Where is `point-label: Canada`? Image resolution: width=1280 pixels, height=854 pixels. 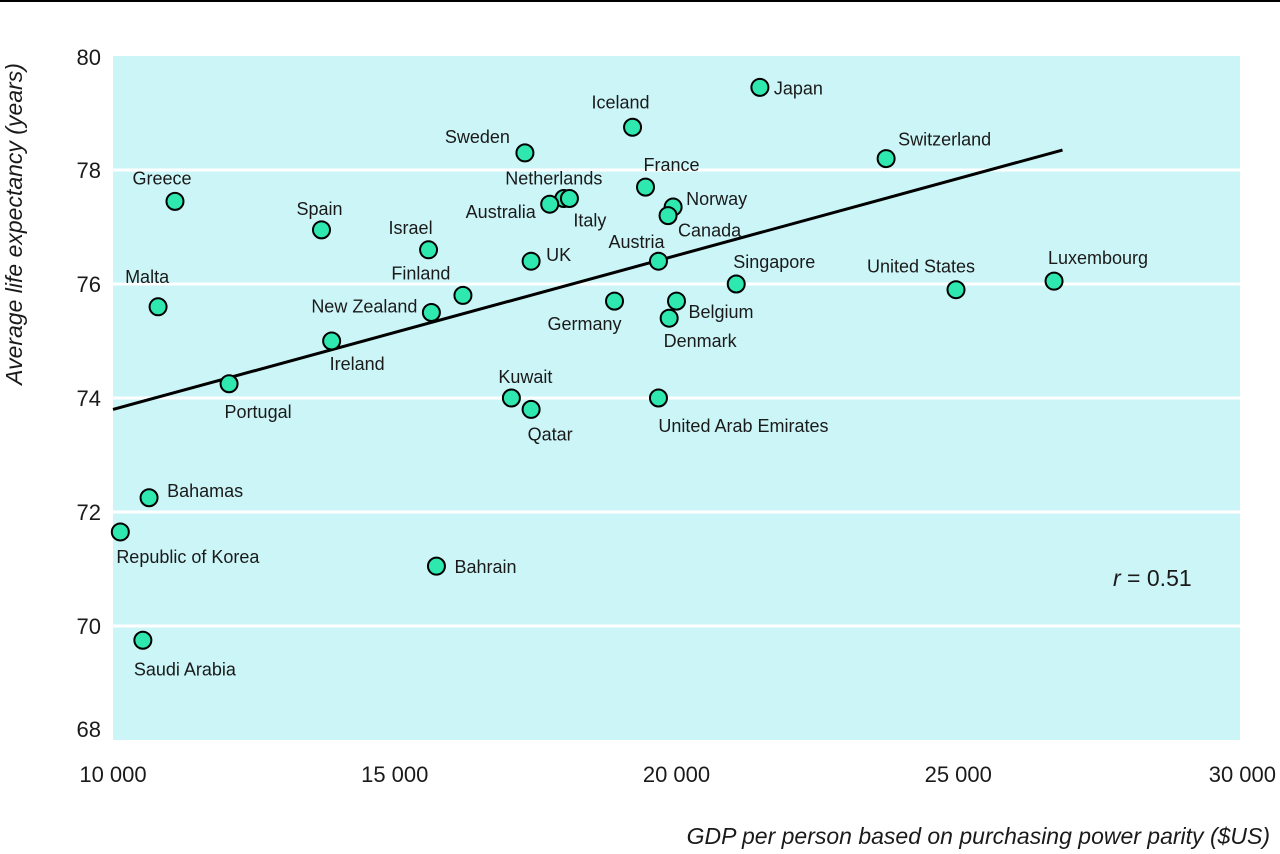 point-label: Canada is located at coordinates (710, 231).